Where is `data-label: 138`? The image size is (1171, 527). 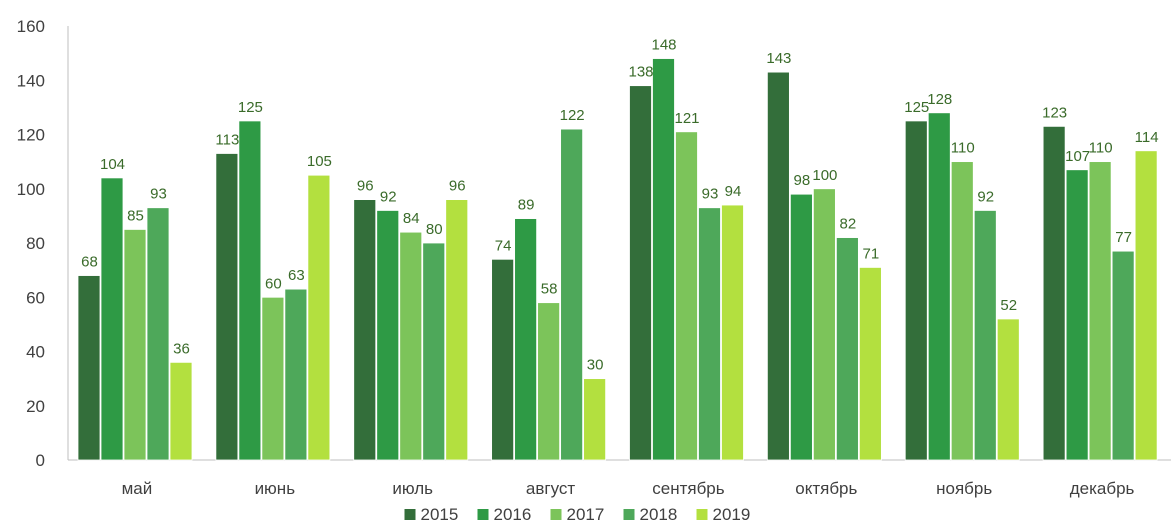 data-label: 138 is located at coordinates (640, 72).